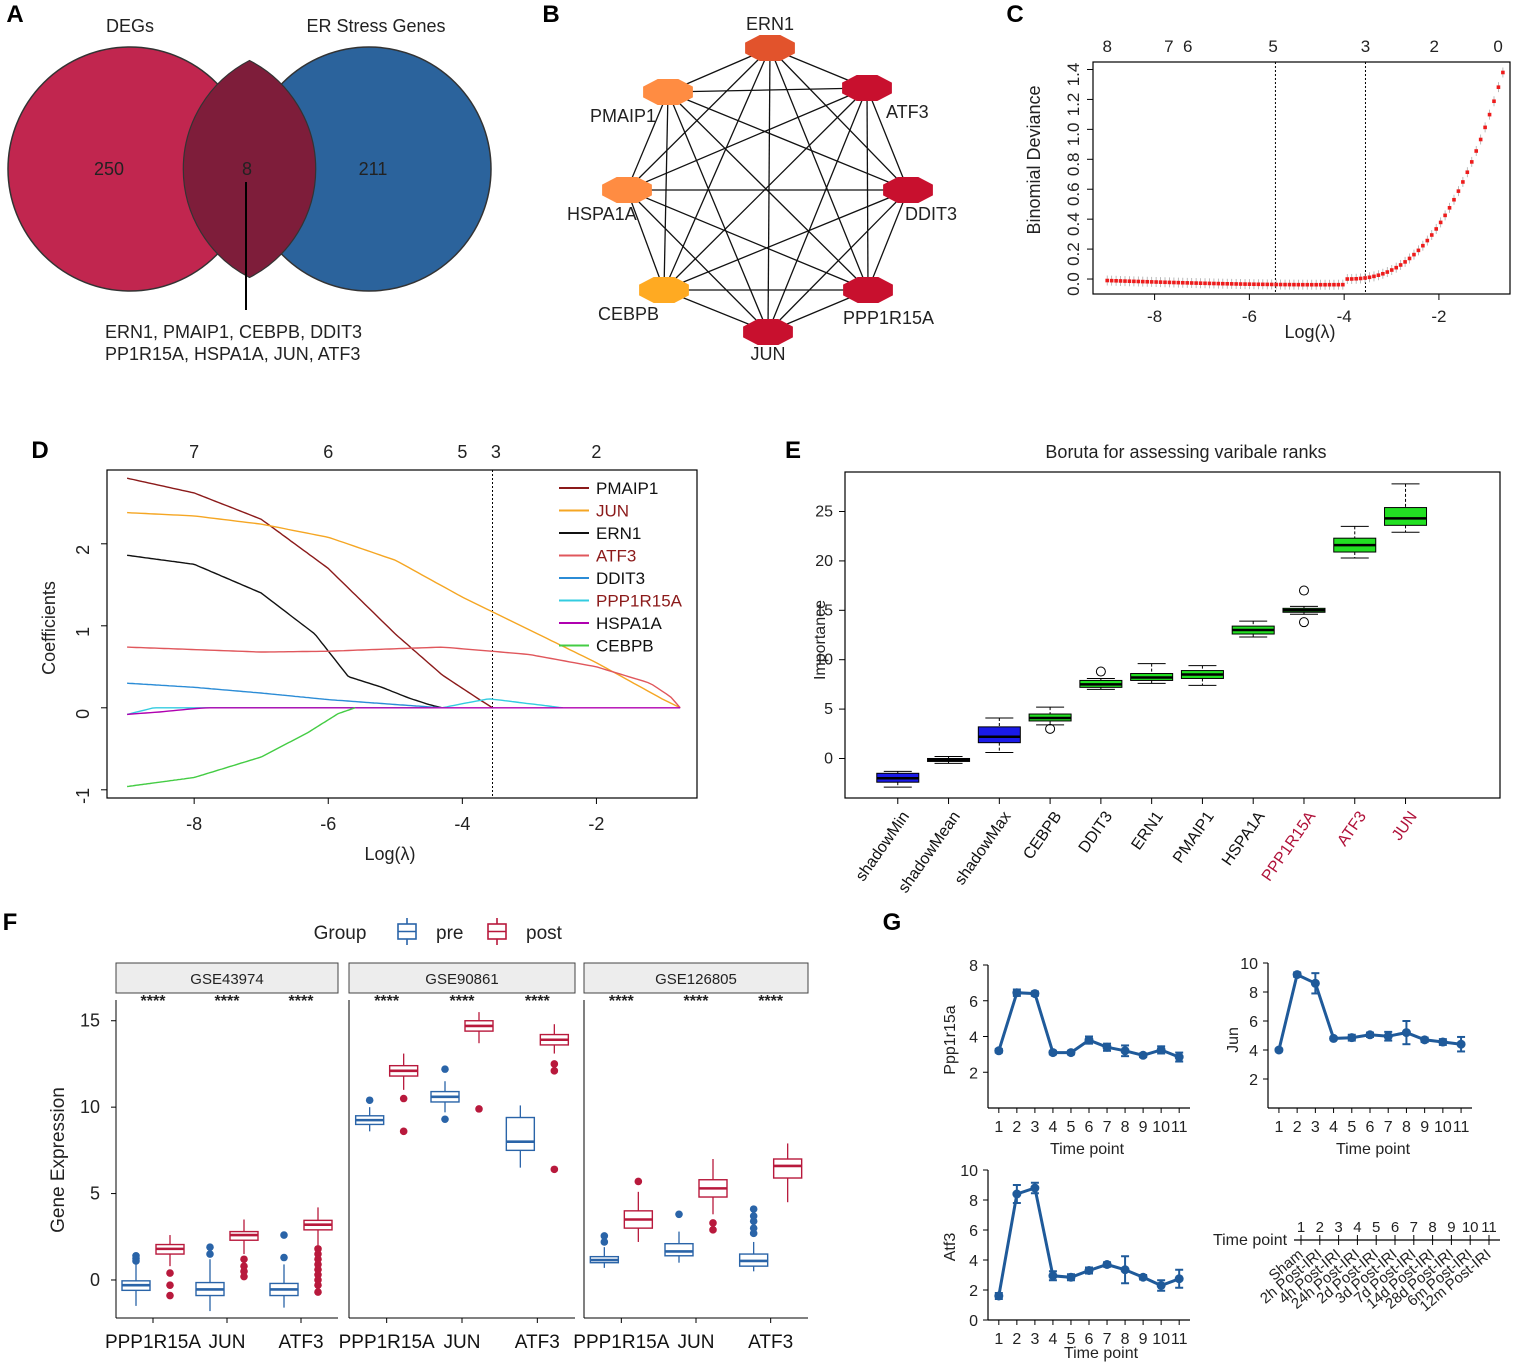 The width and height of the screenshot is (1525, 1366). Describe the element at coordinates (1101, 735) in the screenshot. I see `boruta-box-ddit3` at that location.